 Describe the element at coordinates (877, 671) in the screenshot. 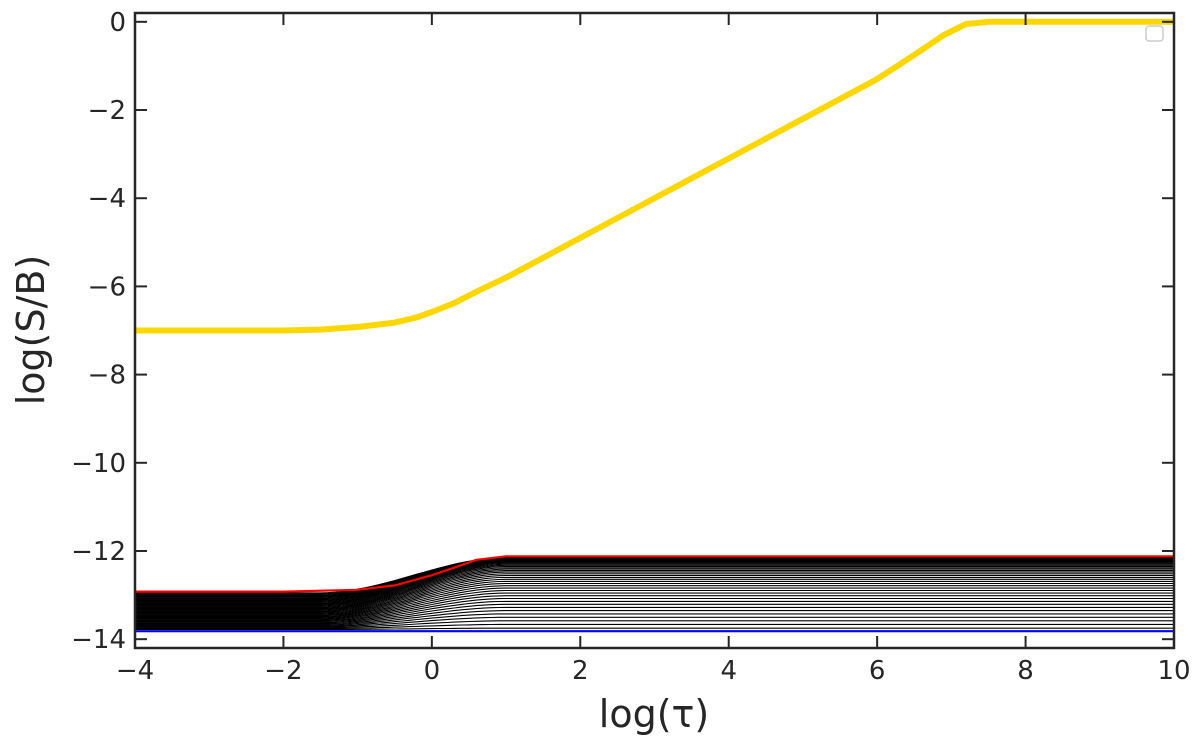

I see `x-tick-label: 6` at that location.